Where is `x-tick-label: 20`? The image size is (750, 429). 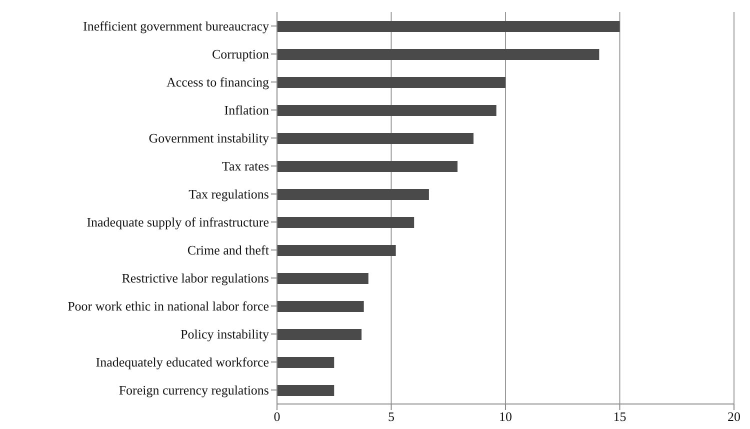
x-tick-label: 20 is located at coordinates (734, 416).